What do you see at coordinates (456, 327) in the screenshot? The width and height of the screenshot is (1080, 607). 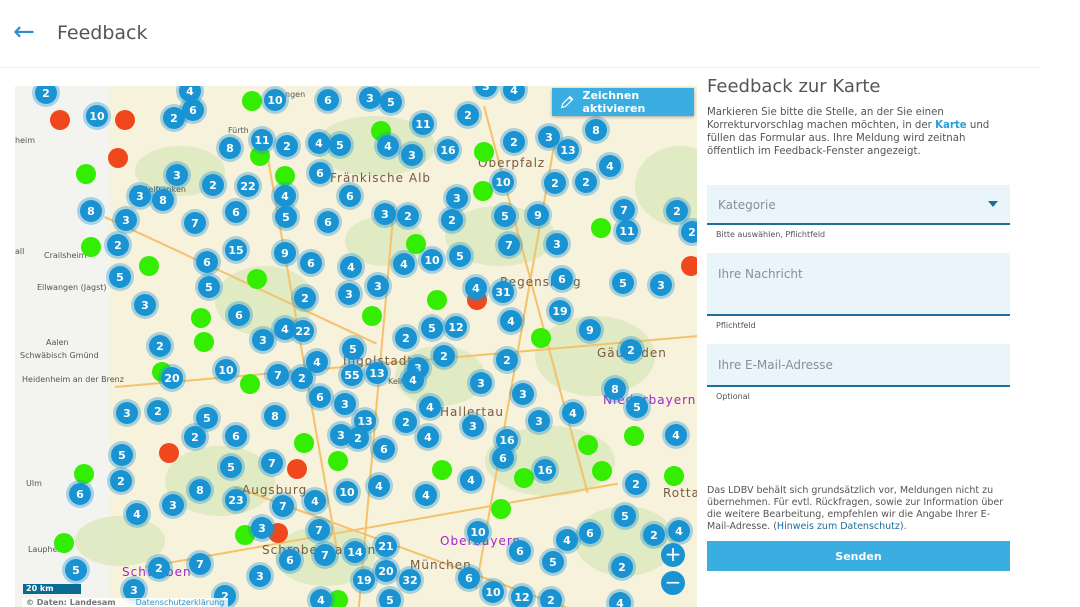 I see `marker-cluster: 12` at bounding box center [456, 327].